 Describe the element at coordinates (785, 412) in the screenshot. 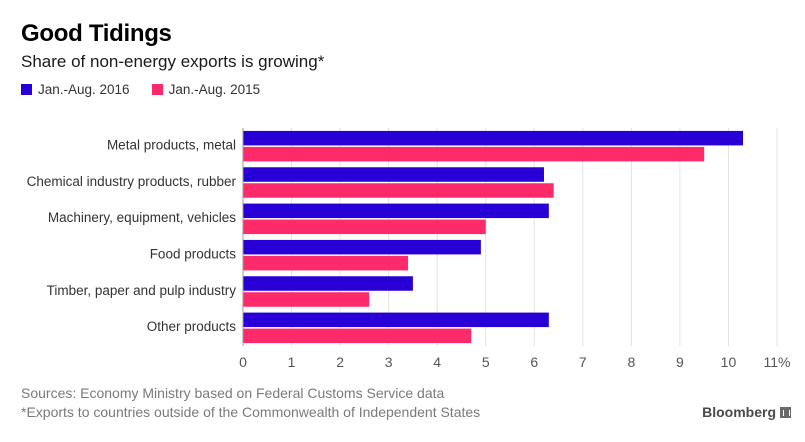

I see `bar-chart-icon` at that location.